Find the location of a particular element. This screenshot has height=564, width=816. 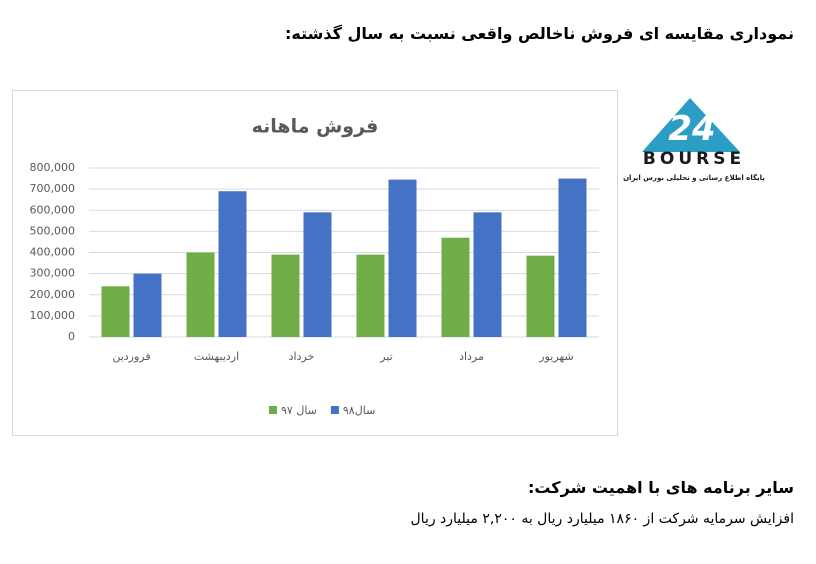

y-tick-label: 0 is located at coordinates (71, 336).